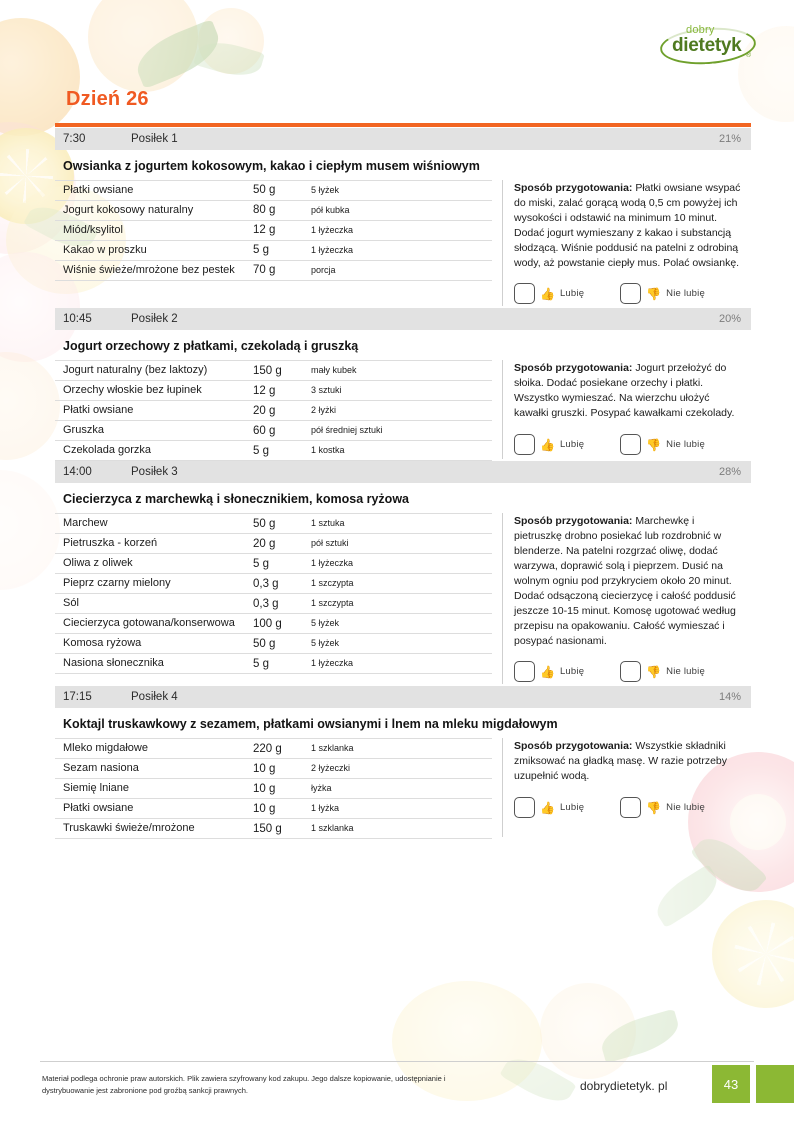  I want to click on ingredient-name: Komosa ryżowa, so click(102, 643).